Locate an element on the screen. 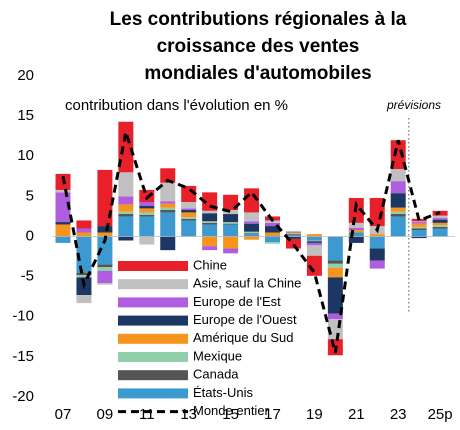 Image resolution: width=460 pixels, height=430 pixels. legend-label: Chine is located at coordinates (210, 264).